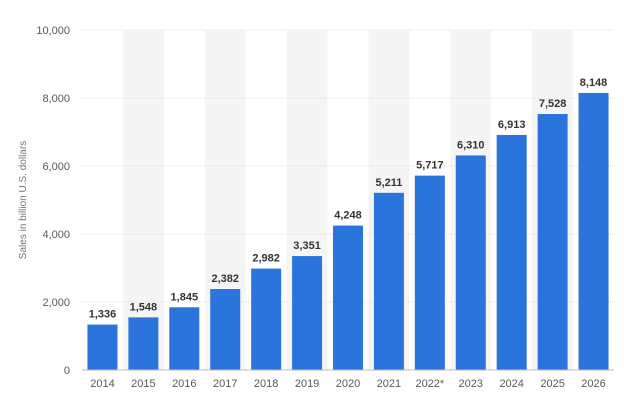 This screenshot has width=624, height=407. What do you see at coordinates (594, 83) in the screenshot?
I see `data-label: 8,148` at bounding box center [594, 83].